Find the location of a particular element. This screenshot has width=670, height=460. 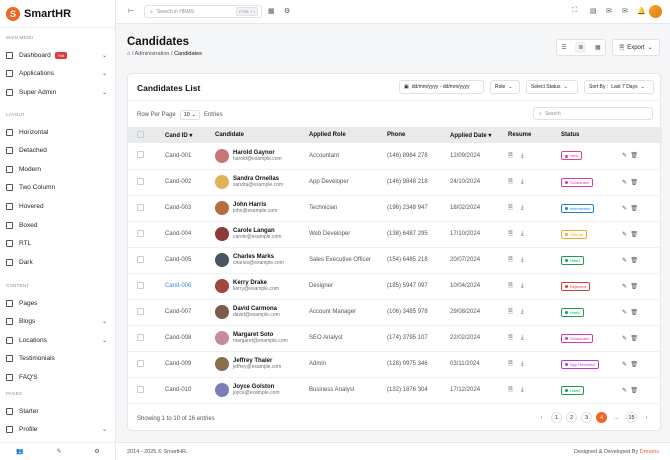

sidebar-item-locations: Locations ⌄ is located at coordinates (56, 340).